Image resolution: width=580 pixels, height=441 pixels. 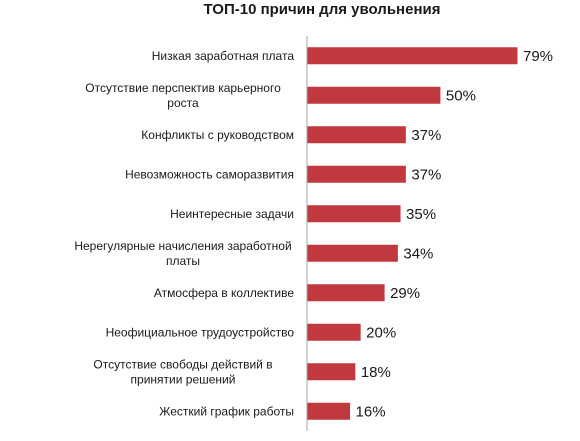 What do you see at coordinates (223, 56) in the screenshot?
I see `category-label: Низкая заработная плата` at bounding box center [223, 56].